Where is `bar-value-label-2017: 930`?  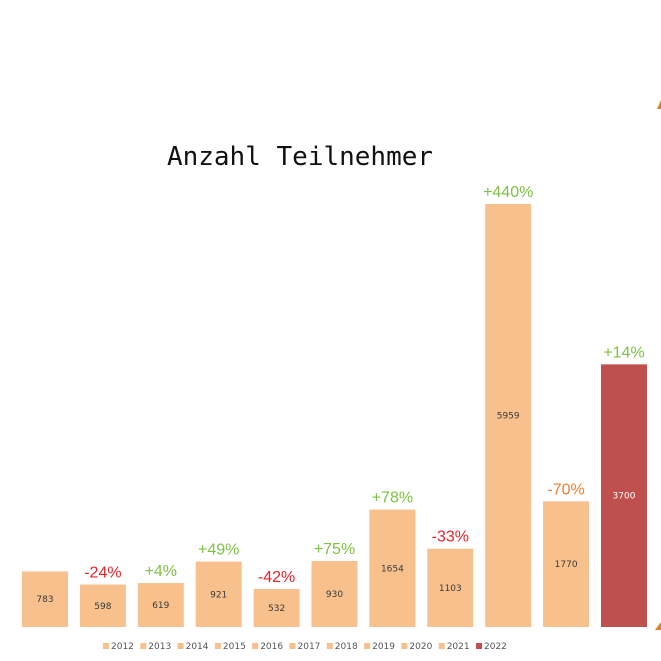
bar-value-label-2017: 930 is located at coordinates (334, 595).